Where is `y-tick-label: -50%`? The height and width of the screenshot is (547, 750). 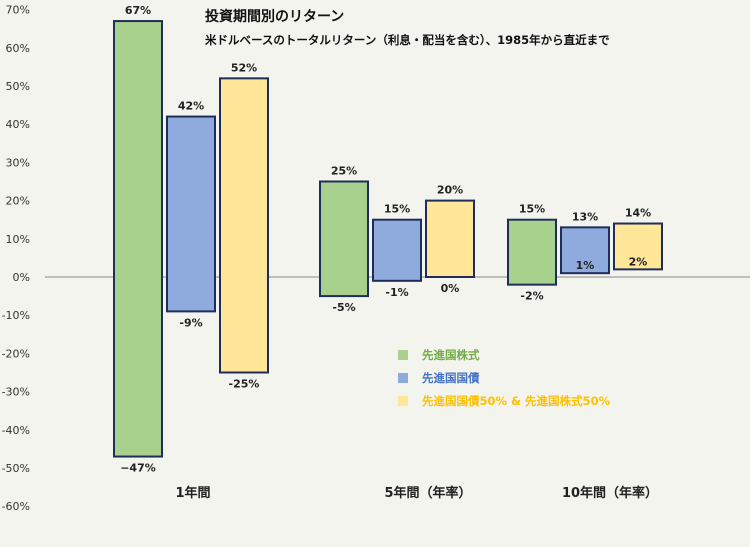 y-tick-label: -50% is located at coordinates (16, 468).